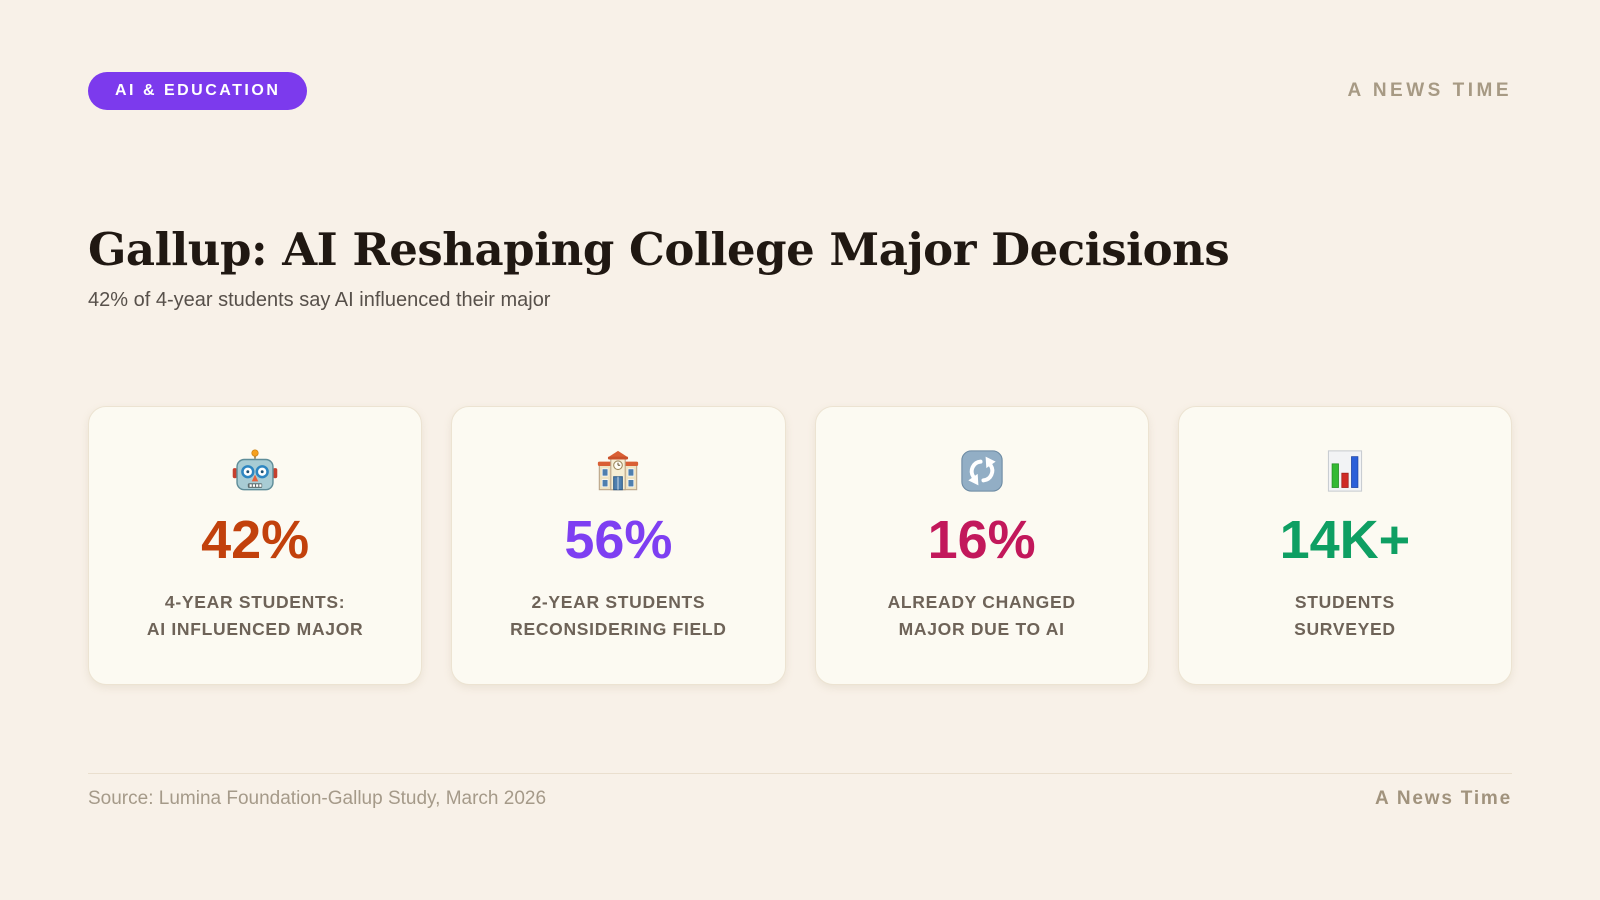 This screenshot has width=1600, height=900. What do you see at coordinates (800, 91) in the screenshot?
I see `top-bar: AI & EDUCATION A NEWS TIME` at bounding box center [800, 91].